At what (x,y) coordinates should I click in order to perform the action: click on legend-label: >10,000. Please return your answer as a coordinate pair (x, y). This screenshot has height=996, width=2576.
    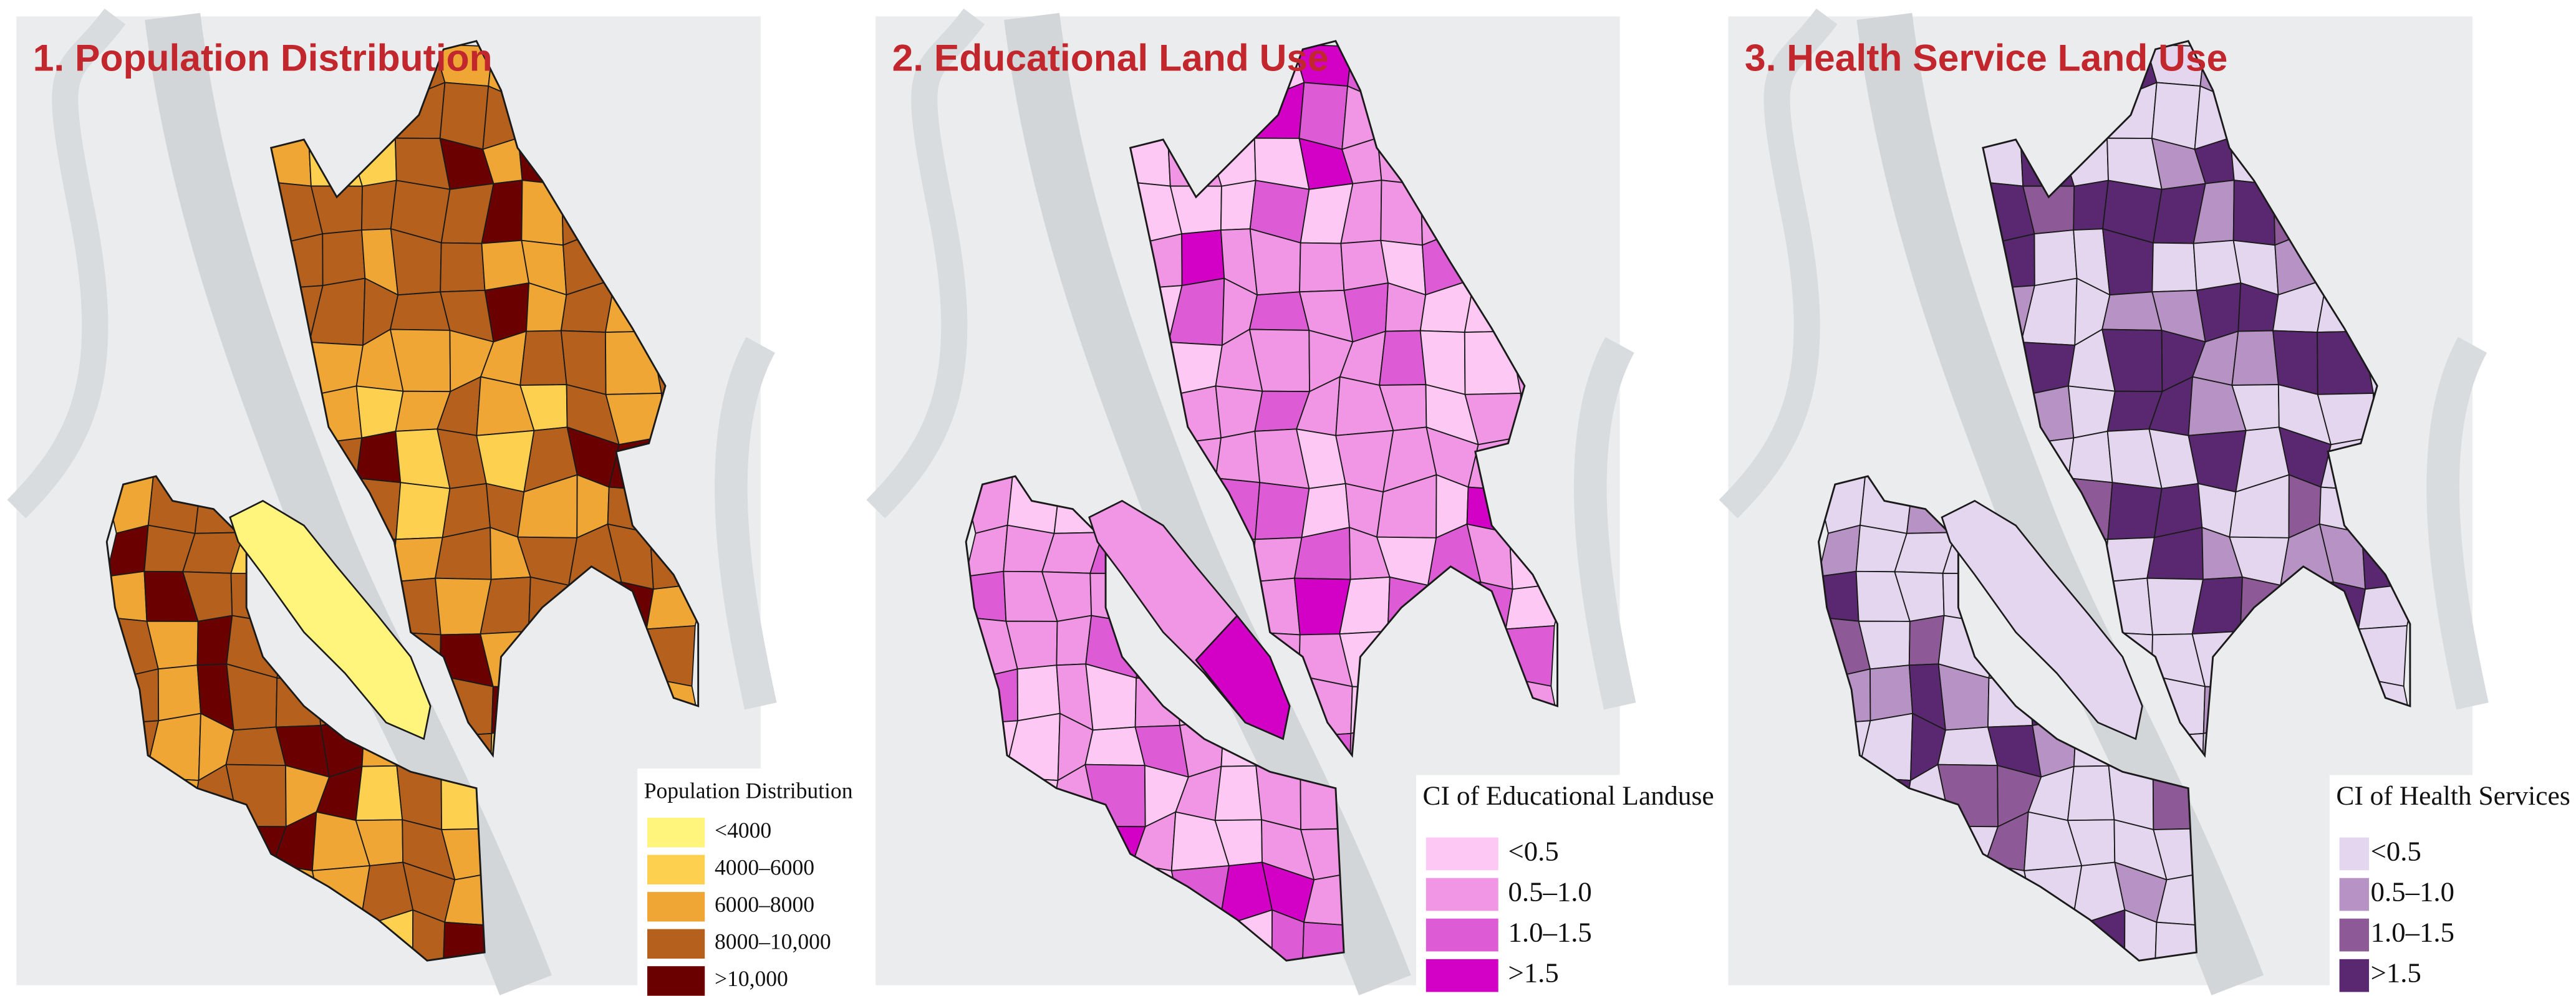
    Looking at the image, I should click on (751, 979).